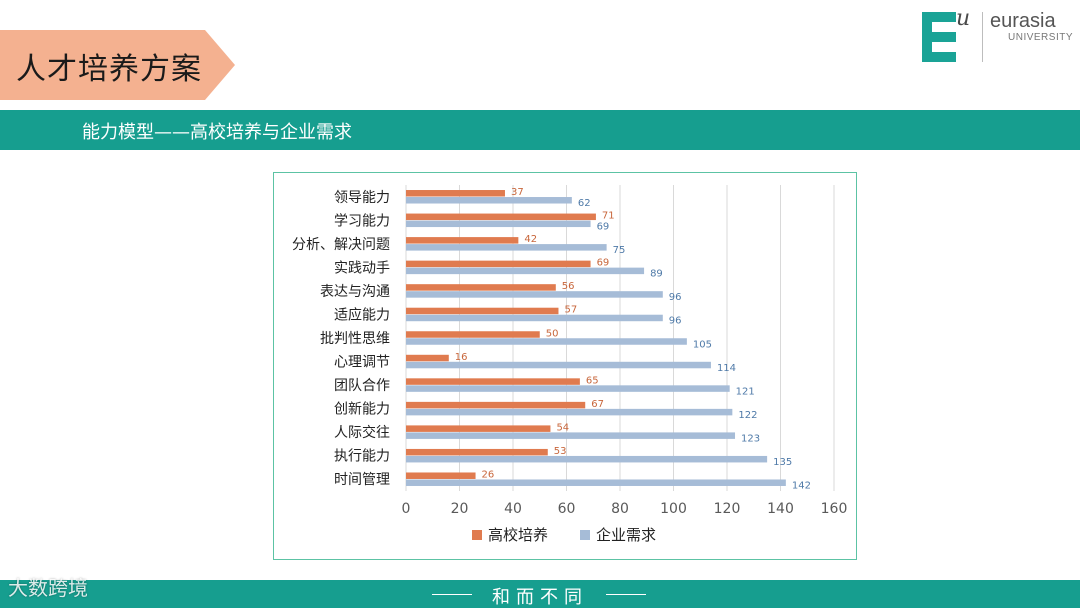 The width and height of the screenshot is (1080, 609). What do you see at coordinates (488, 474) in the screenshot?
I see `data-label: 26` at bounding box center [488, 474].